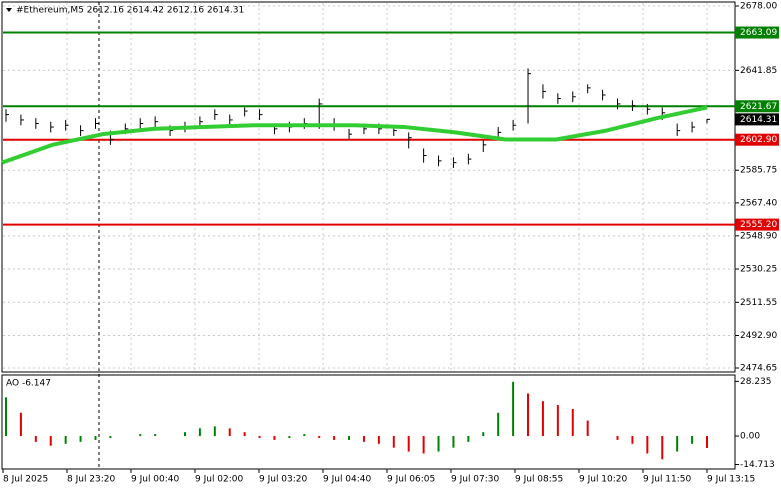 The image size is (781, 489). I want to click on y-tick-label: 2641.85, so click(758, 71).